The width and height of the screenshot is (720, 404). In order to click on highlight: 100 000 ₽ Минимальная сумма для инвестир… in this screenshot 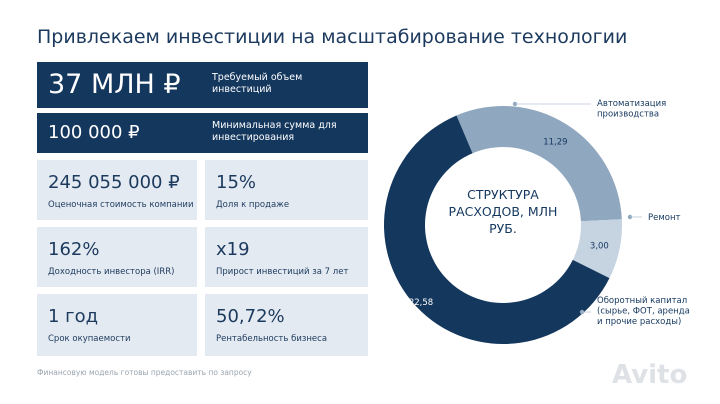, I will do `click(202, 133)`.